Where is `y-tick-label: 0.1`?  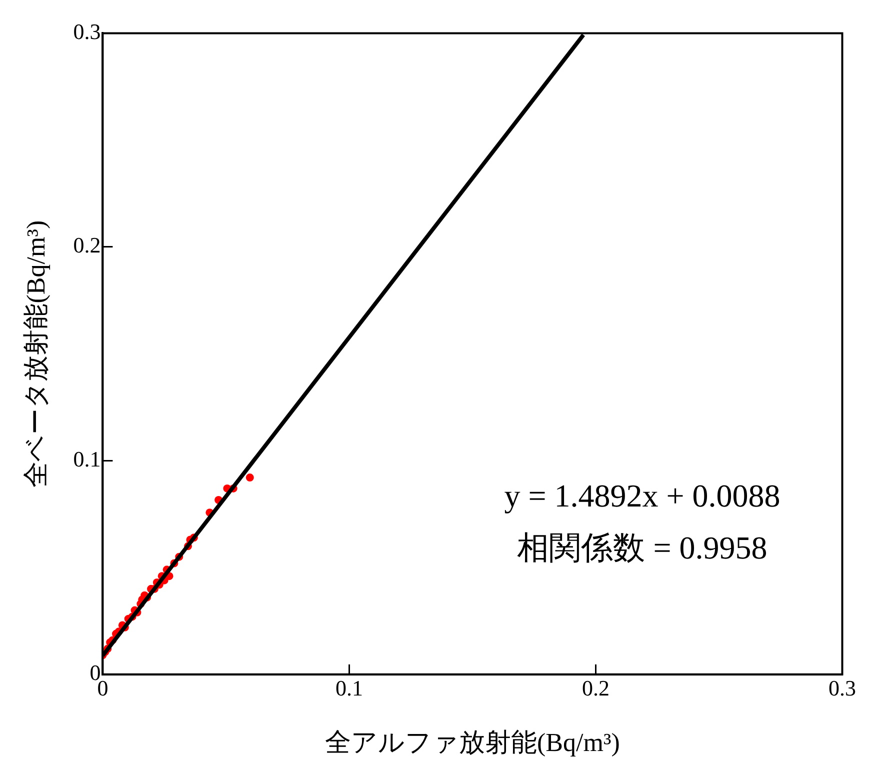
y-tick-label: 0.1 is located at coordinates (87, 459).